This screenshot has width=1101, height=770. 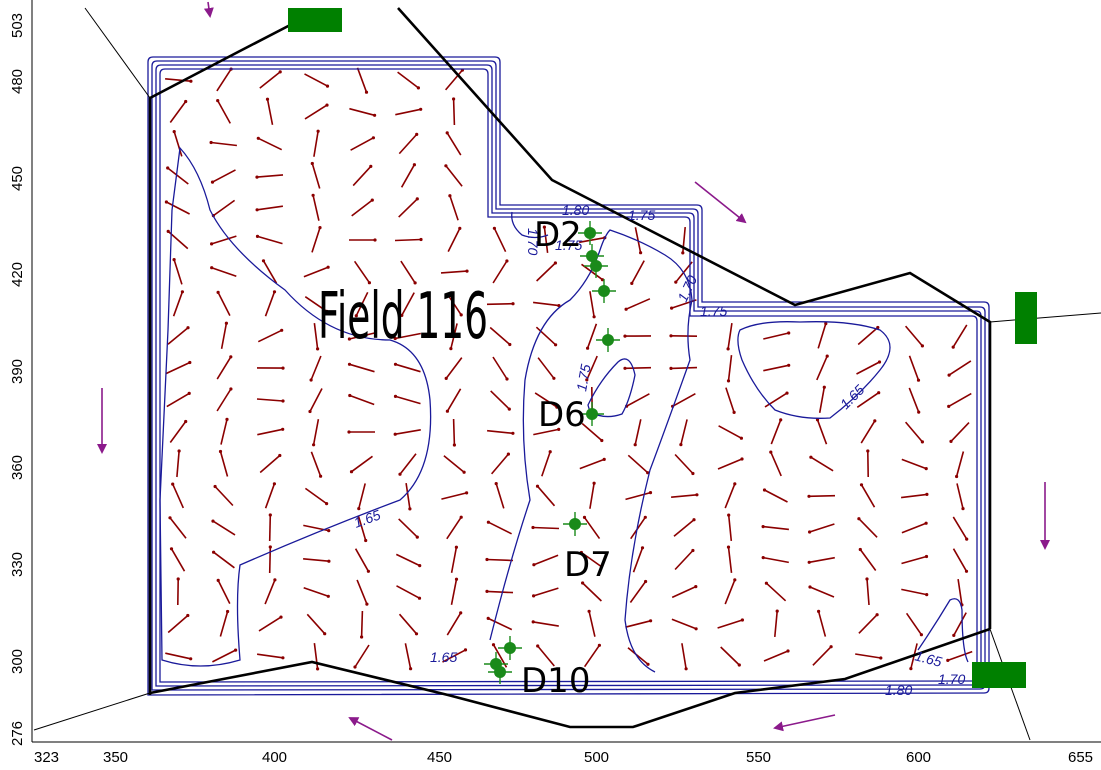 I want to click on contour-line, so click(x=591, y=451).